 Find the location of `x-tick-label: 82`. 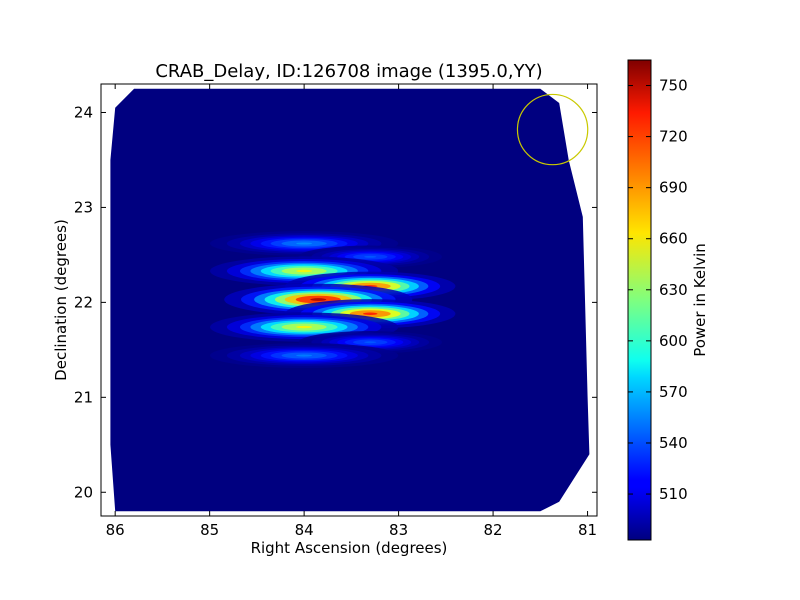

x-tick-label: 82 is located at coordinates (493, 530).